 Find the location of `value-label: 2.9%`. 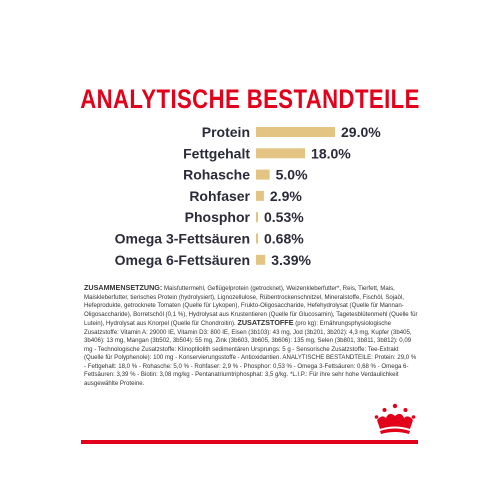

value-label: 2.9% is located at coordinates (286, 196).